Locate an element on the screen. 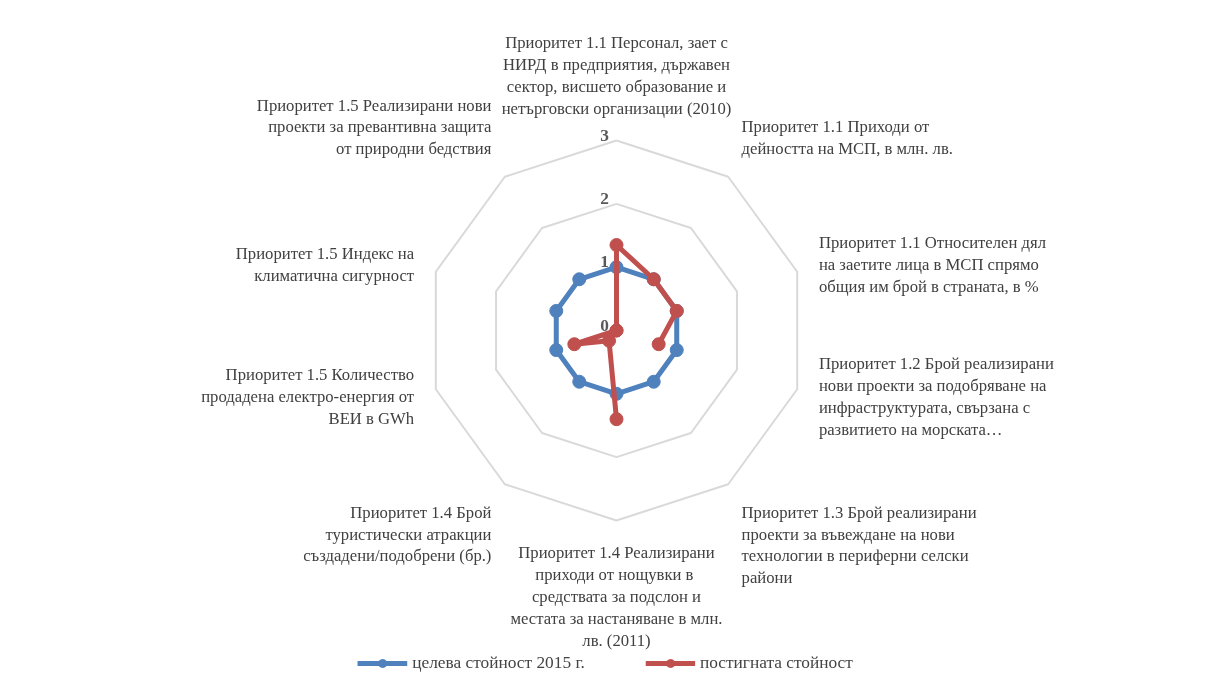 This screenshot has height=683, width=1210. spoke-label: Приоритет 1.4 Брой туристически атракции създадени/подобрени (бр.) is located at coordinates (397, 534).